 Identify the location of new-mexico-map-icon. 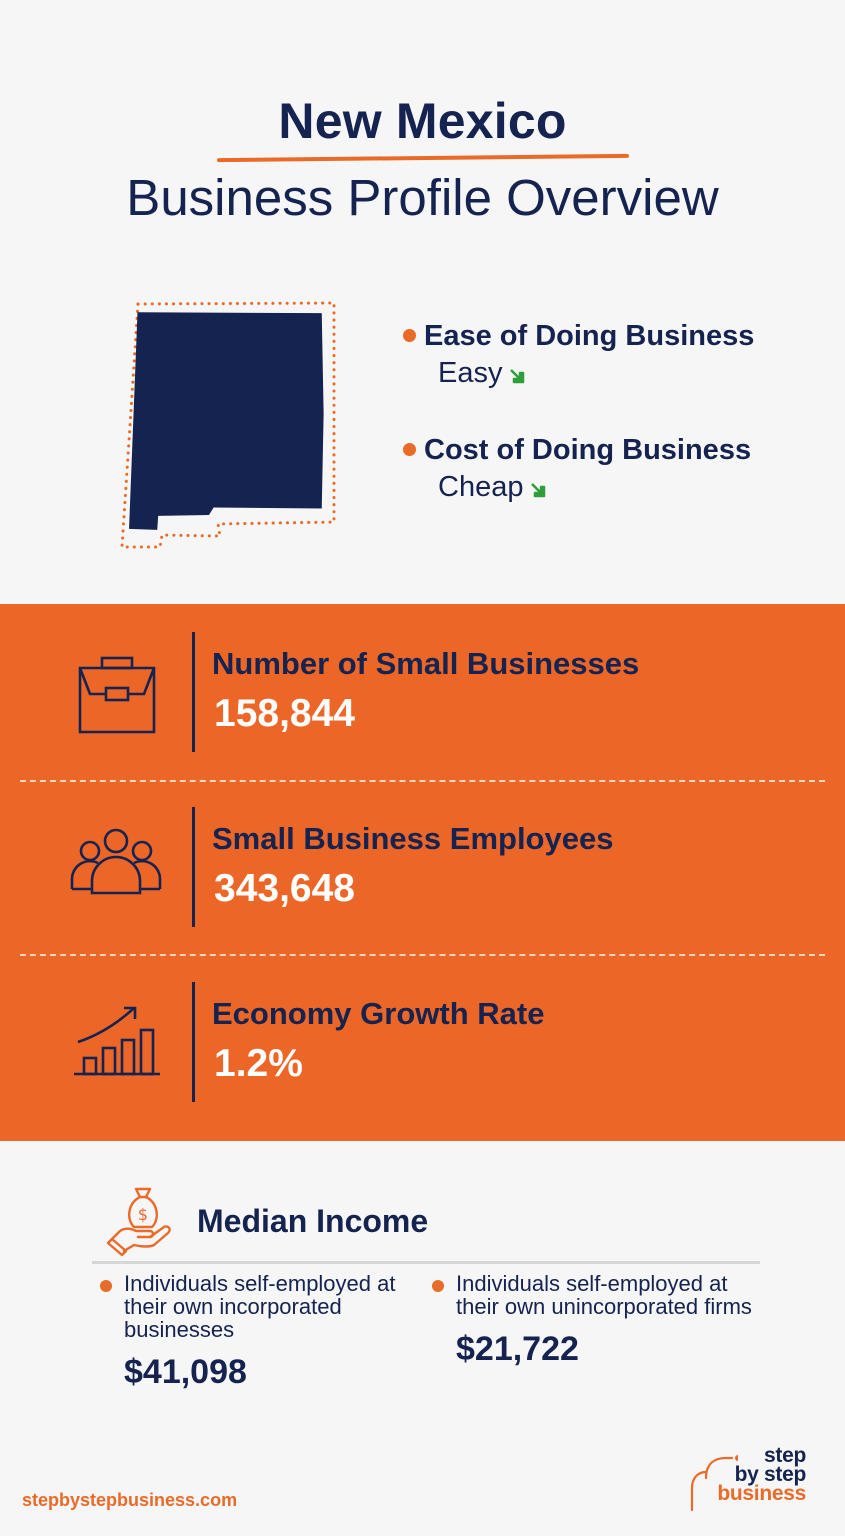
(228, 425).